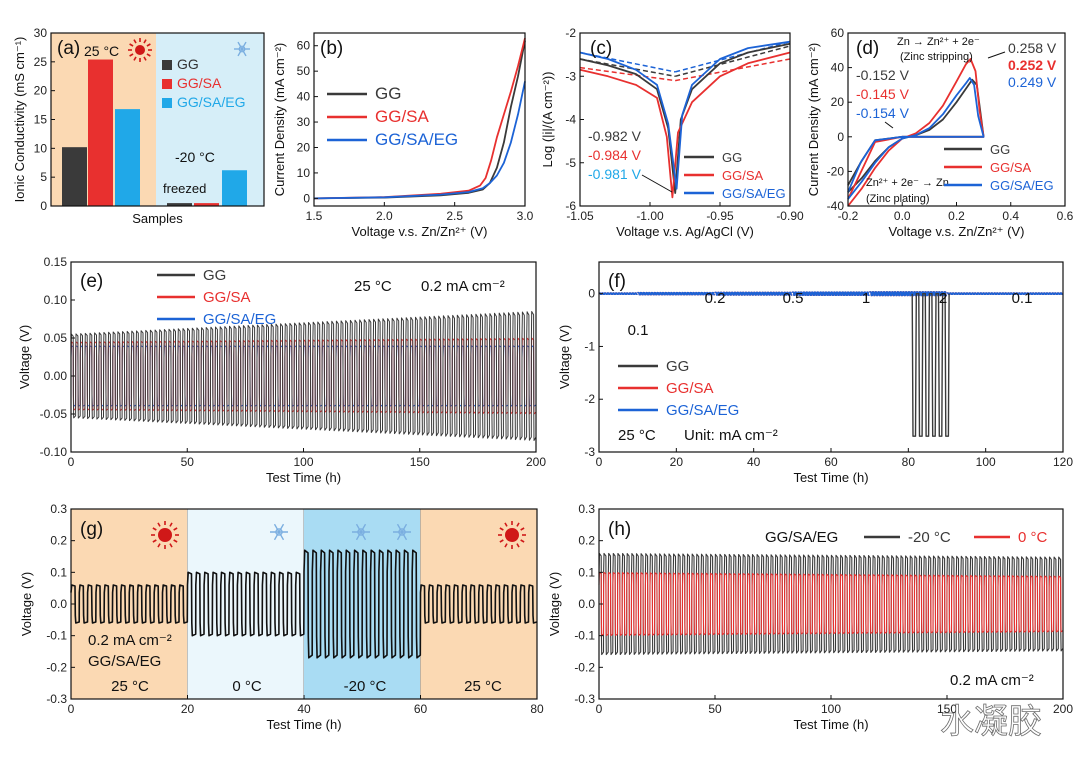  Describe the element at coordinates (930, 365) in the screenshot. I see `series-GG` at that location.